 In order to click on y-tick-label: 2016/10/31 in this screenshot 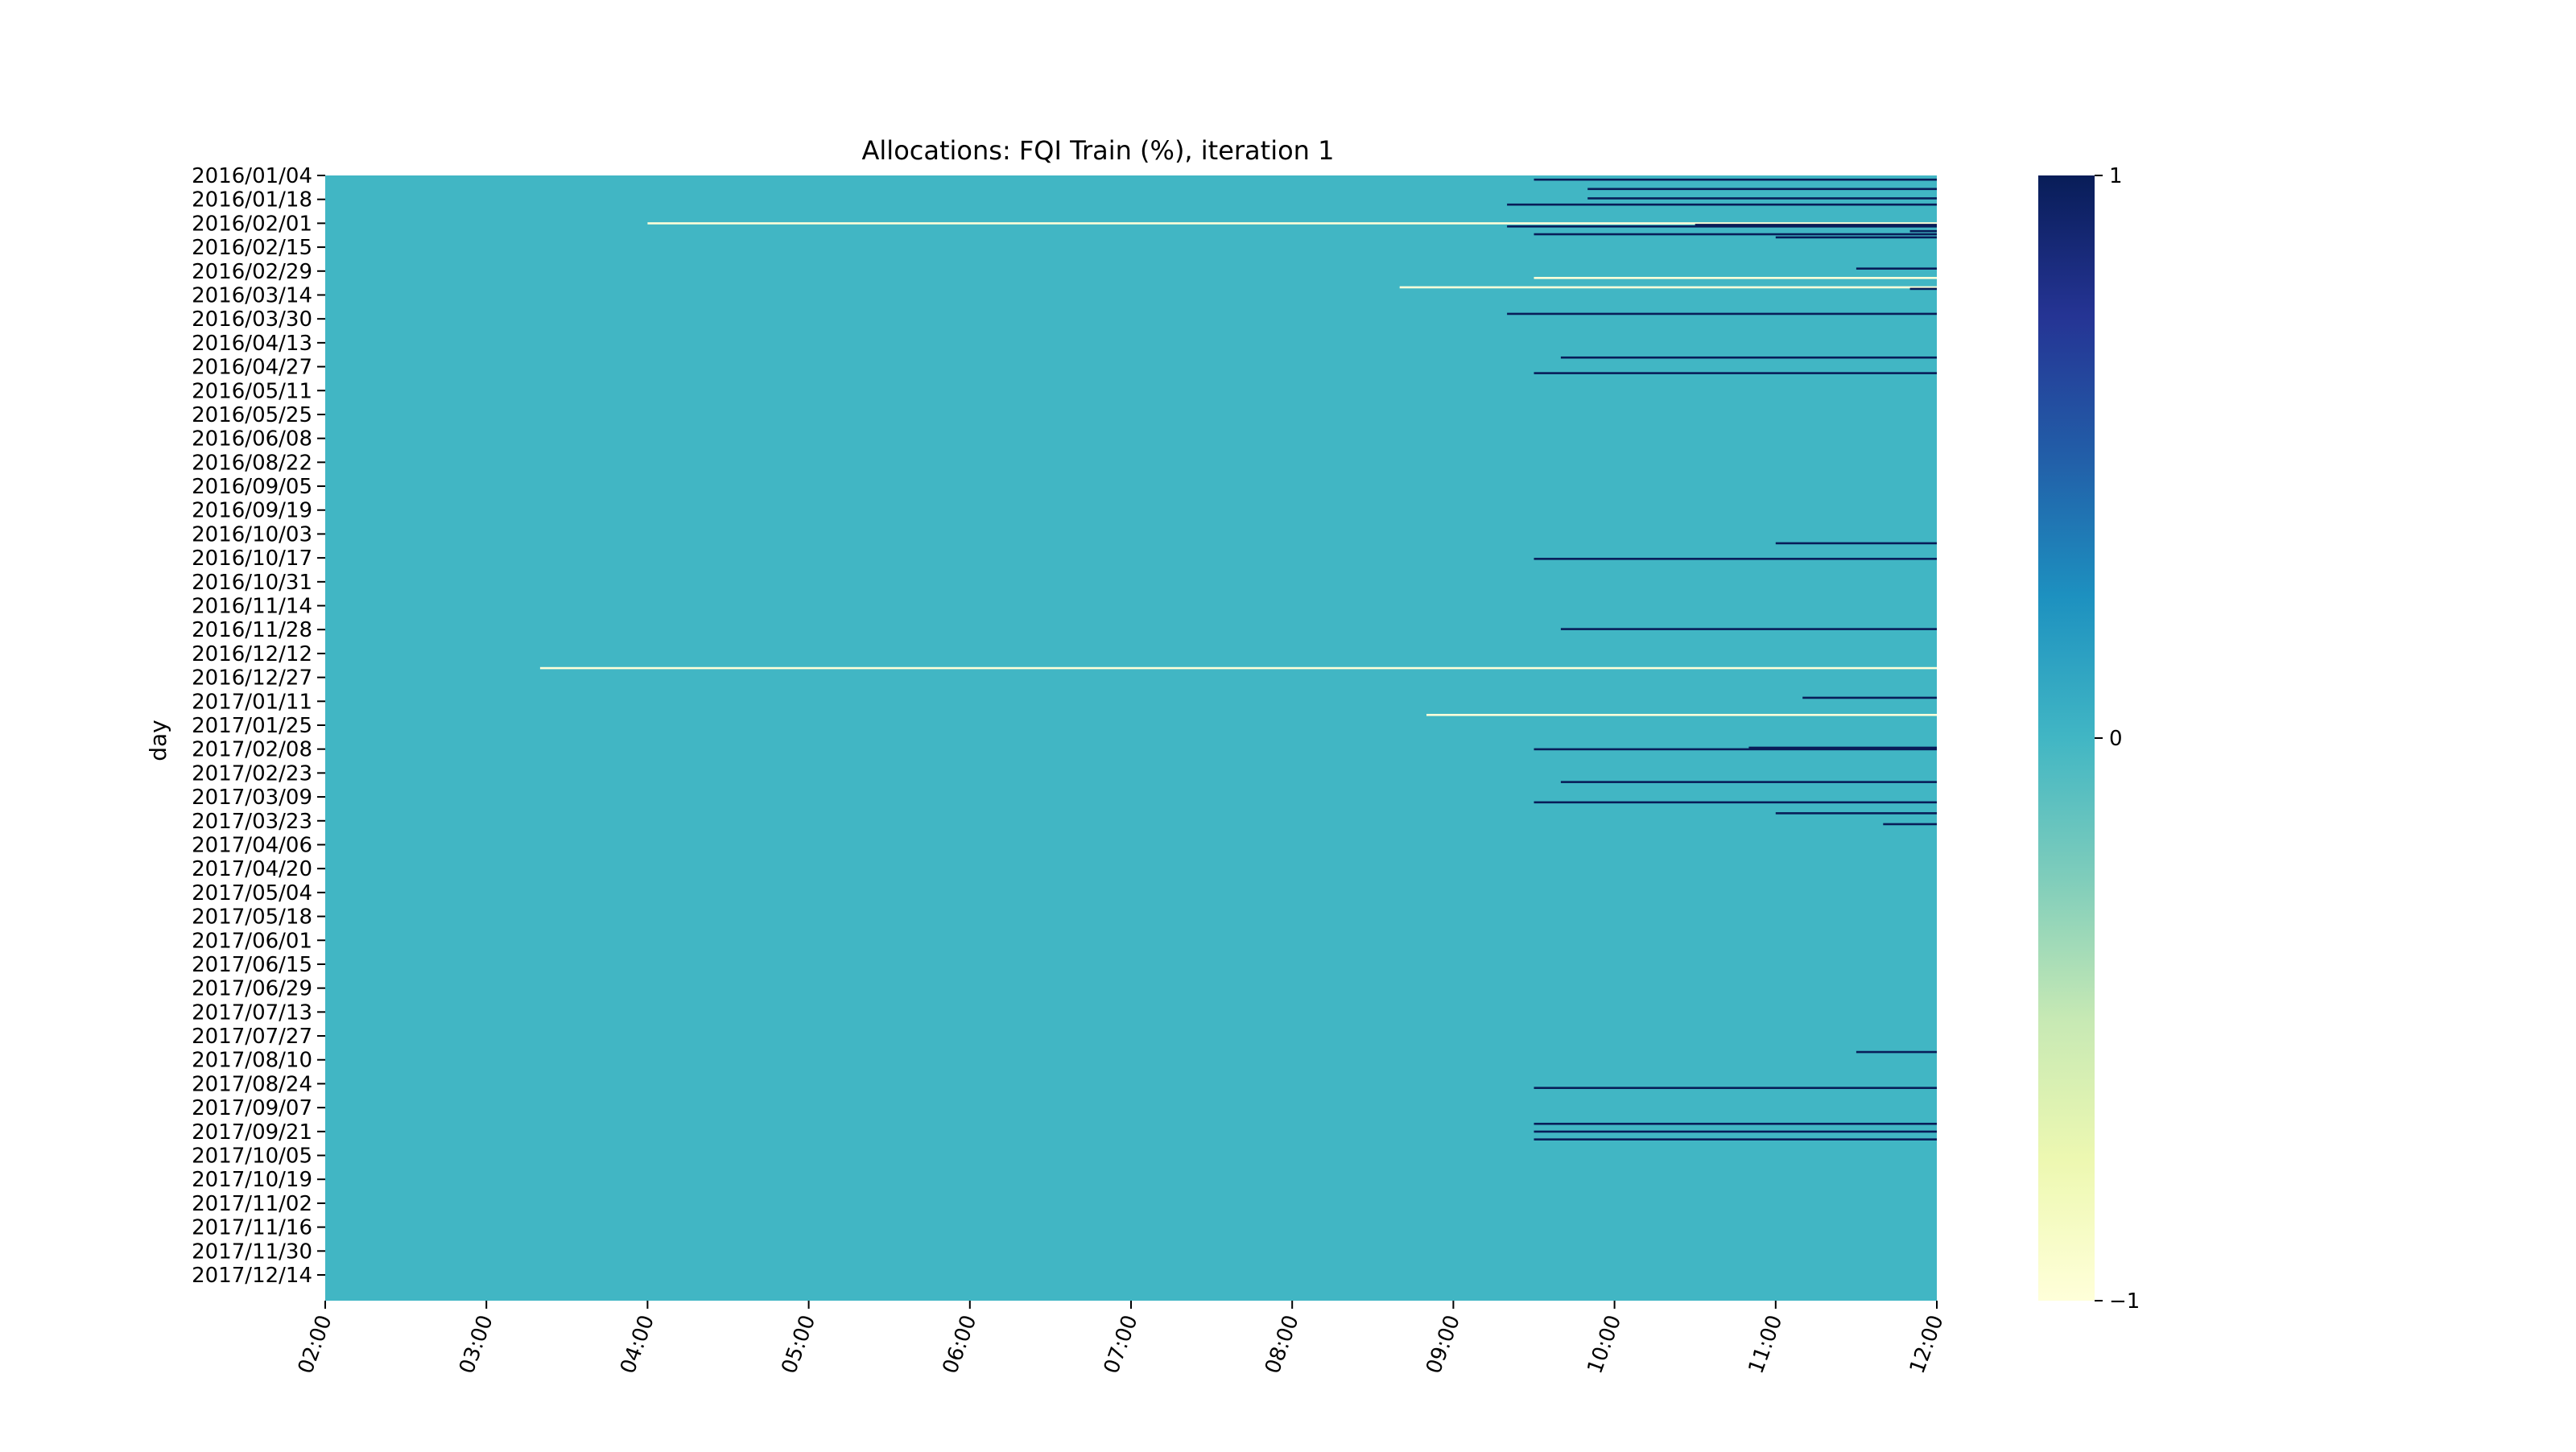, I will do `click(252, 583)`.